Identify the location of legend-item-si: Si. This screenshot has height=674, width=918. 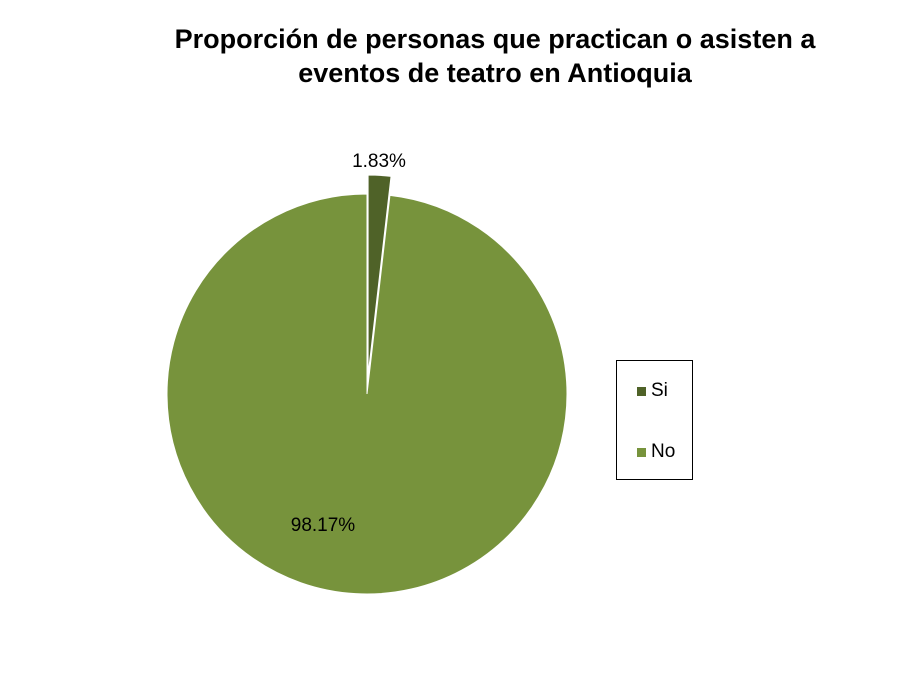
(652, 390).